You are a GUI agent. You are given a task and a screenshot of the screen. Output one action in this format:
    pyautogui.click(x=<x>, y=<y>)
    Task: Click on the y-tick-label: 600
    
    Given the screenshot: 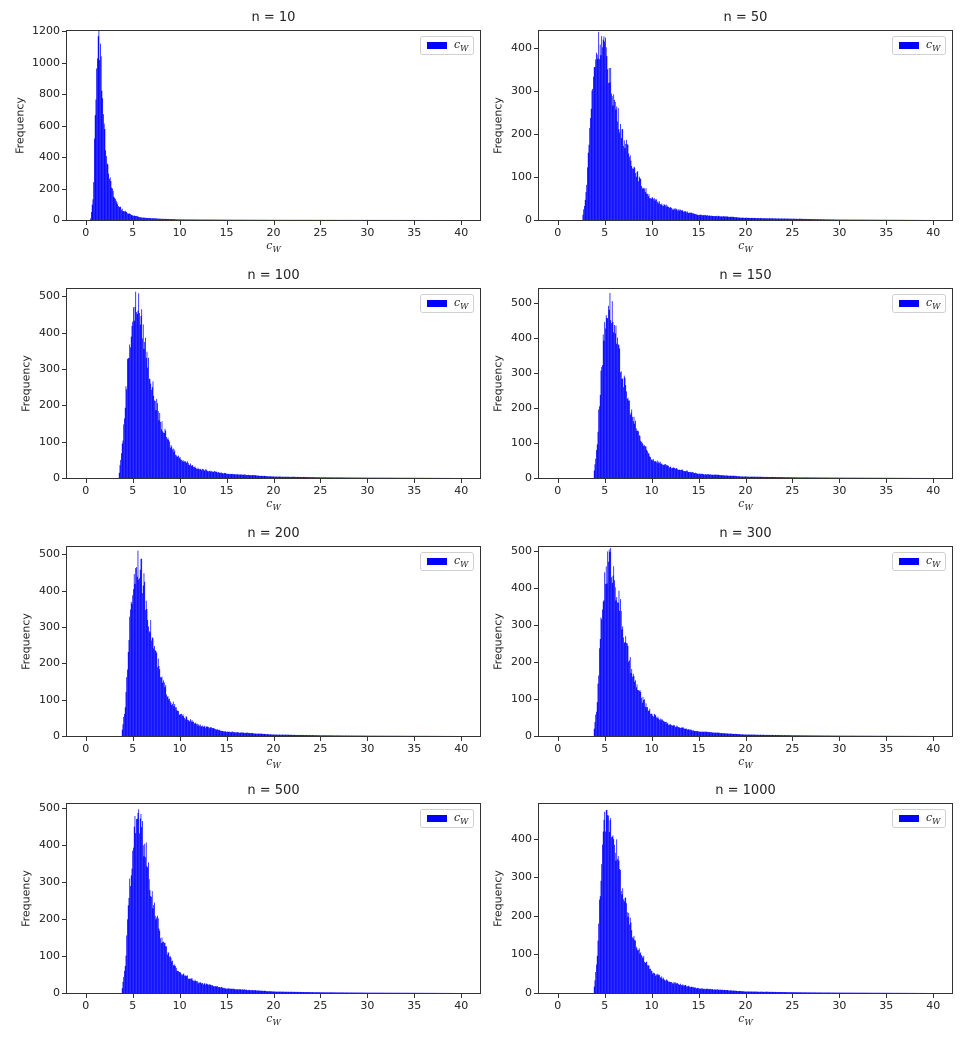 What is the action you would take?
    pyautogui.click(x=49, y=125)
    